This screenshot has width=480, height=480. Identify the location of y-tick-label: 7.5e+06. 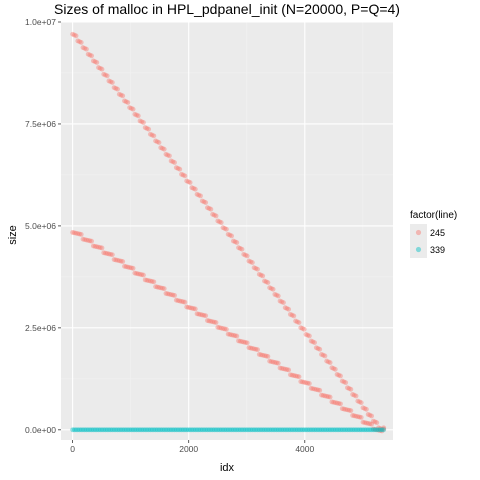
(40, 124).